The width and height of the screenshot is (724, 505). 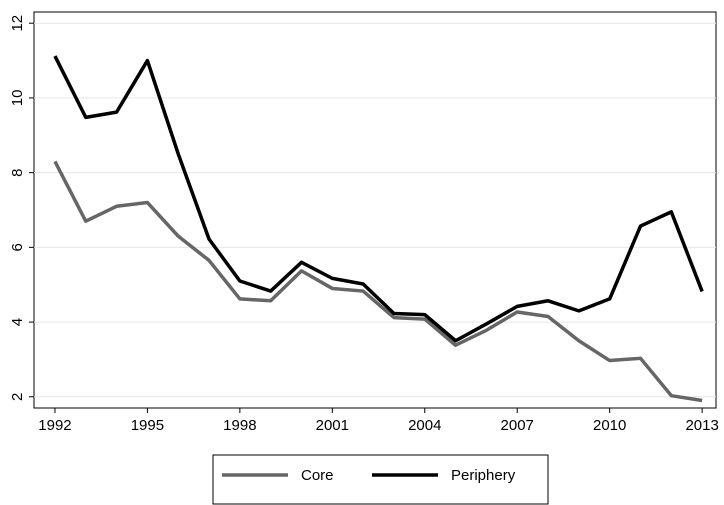 I want to click on legend-box, so click(x=380, y=479).